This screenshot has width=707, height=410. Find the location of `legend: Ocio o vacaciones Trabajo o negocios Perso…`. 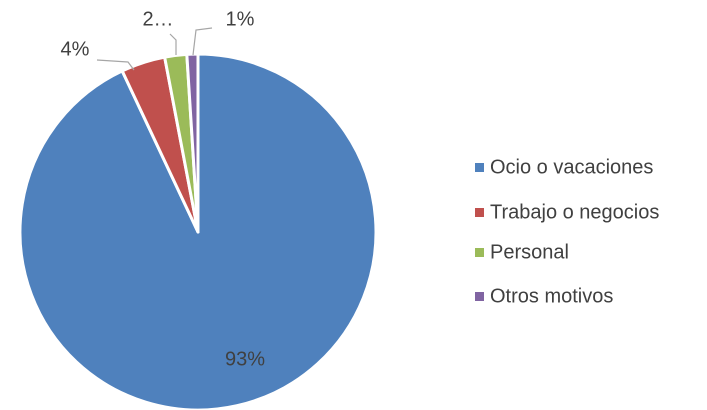

legend: Ocio o vacaciones Trabajo o negocios Perso… is located at coordinates (567, 231).